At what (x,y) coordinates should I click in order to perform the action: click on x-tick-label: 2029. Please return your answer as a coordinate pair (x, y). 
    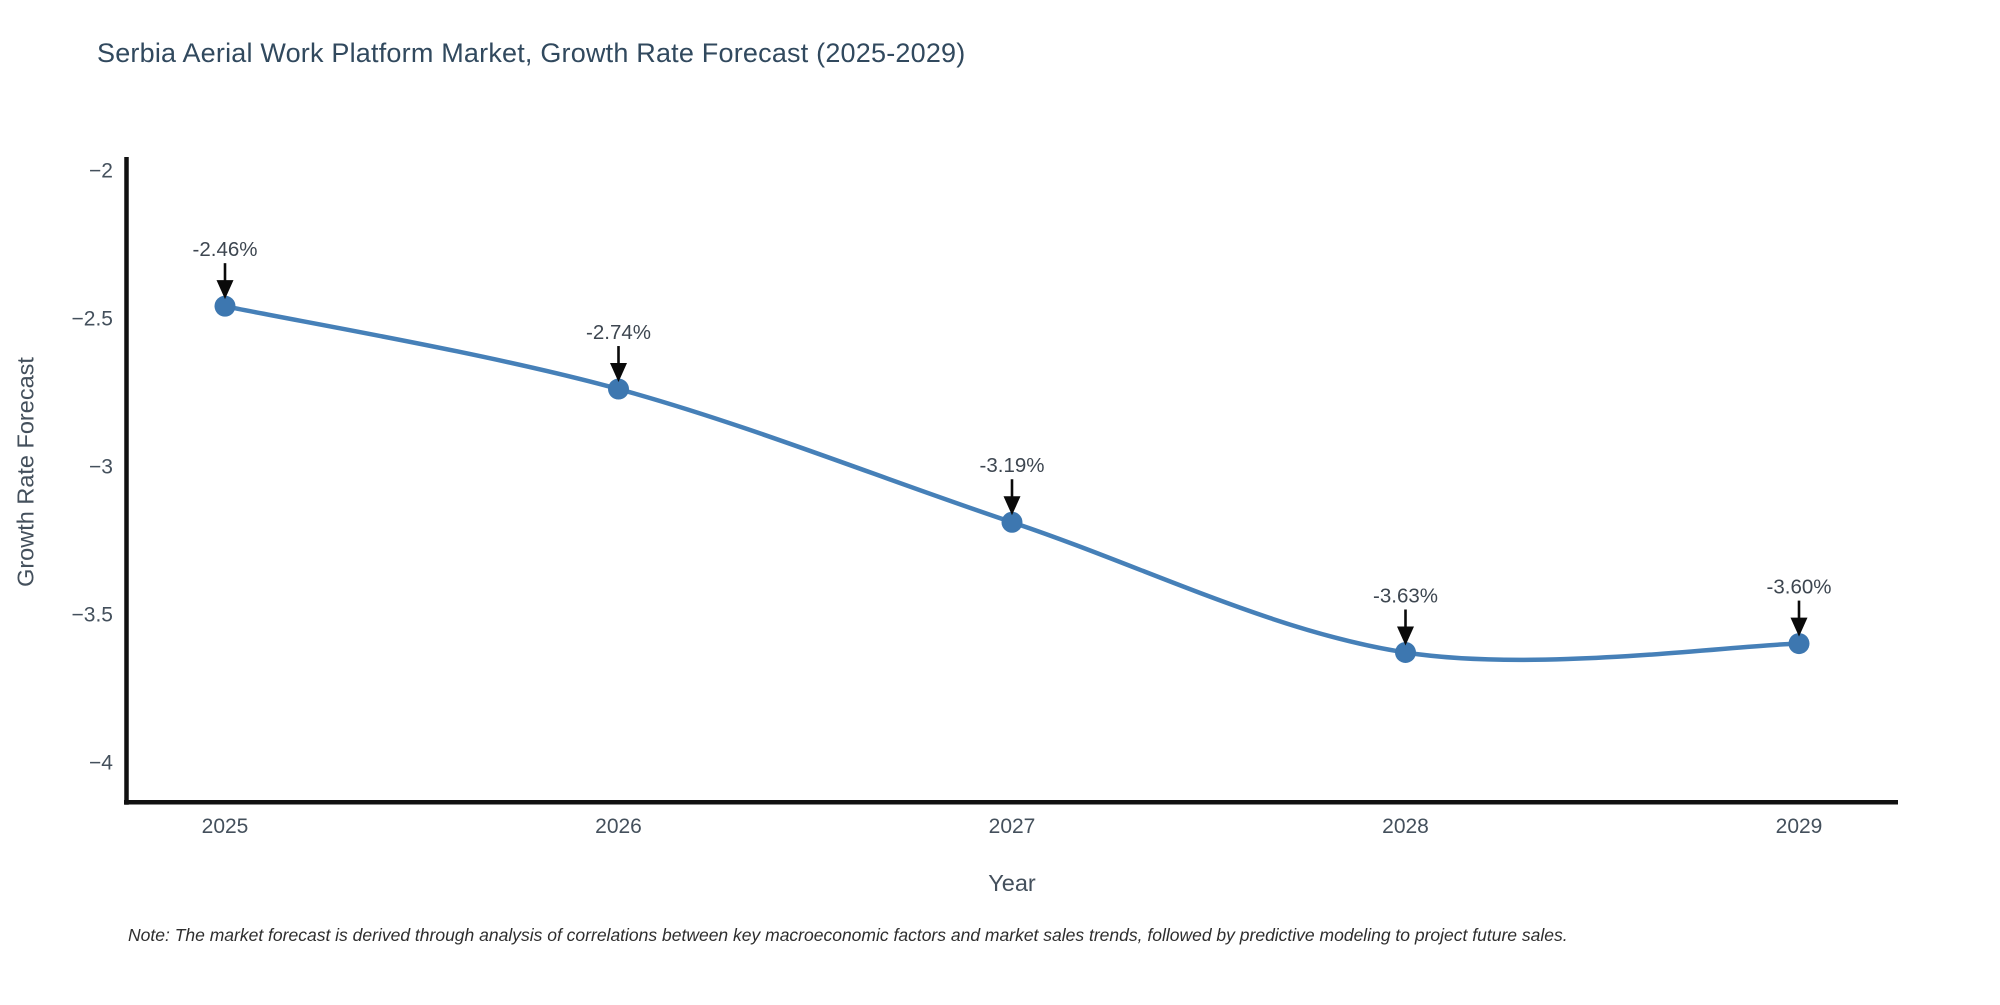
    Looking at the image, I should click on (1799, 826).